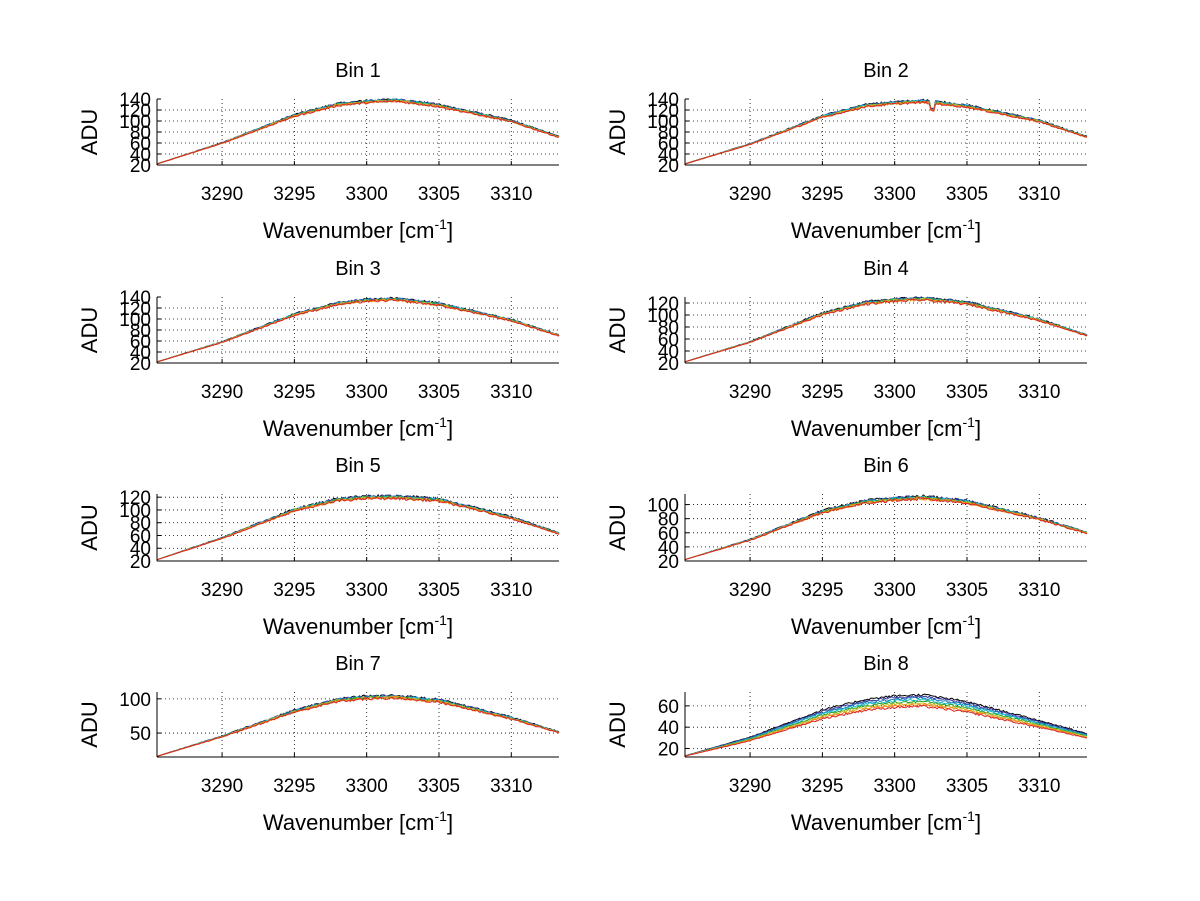  I want to click on subplot-title: Bin 3, so click(358, 269).